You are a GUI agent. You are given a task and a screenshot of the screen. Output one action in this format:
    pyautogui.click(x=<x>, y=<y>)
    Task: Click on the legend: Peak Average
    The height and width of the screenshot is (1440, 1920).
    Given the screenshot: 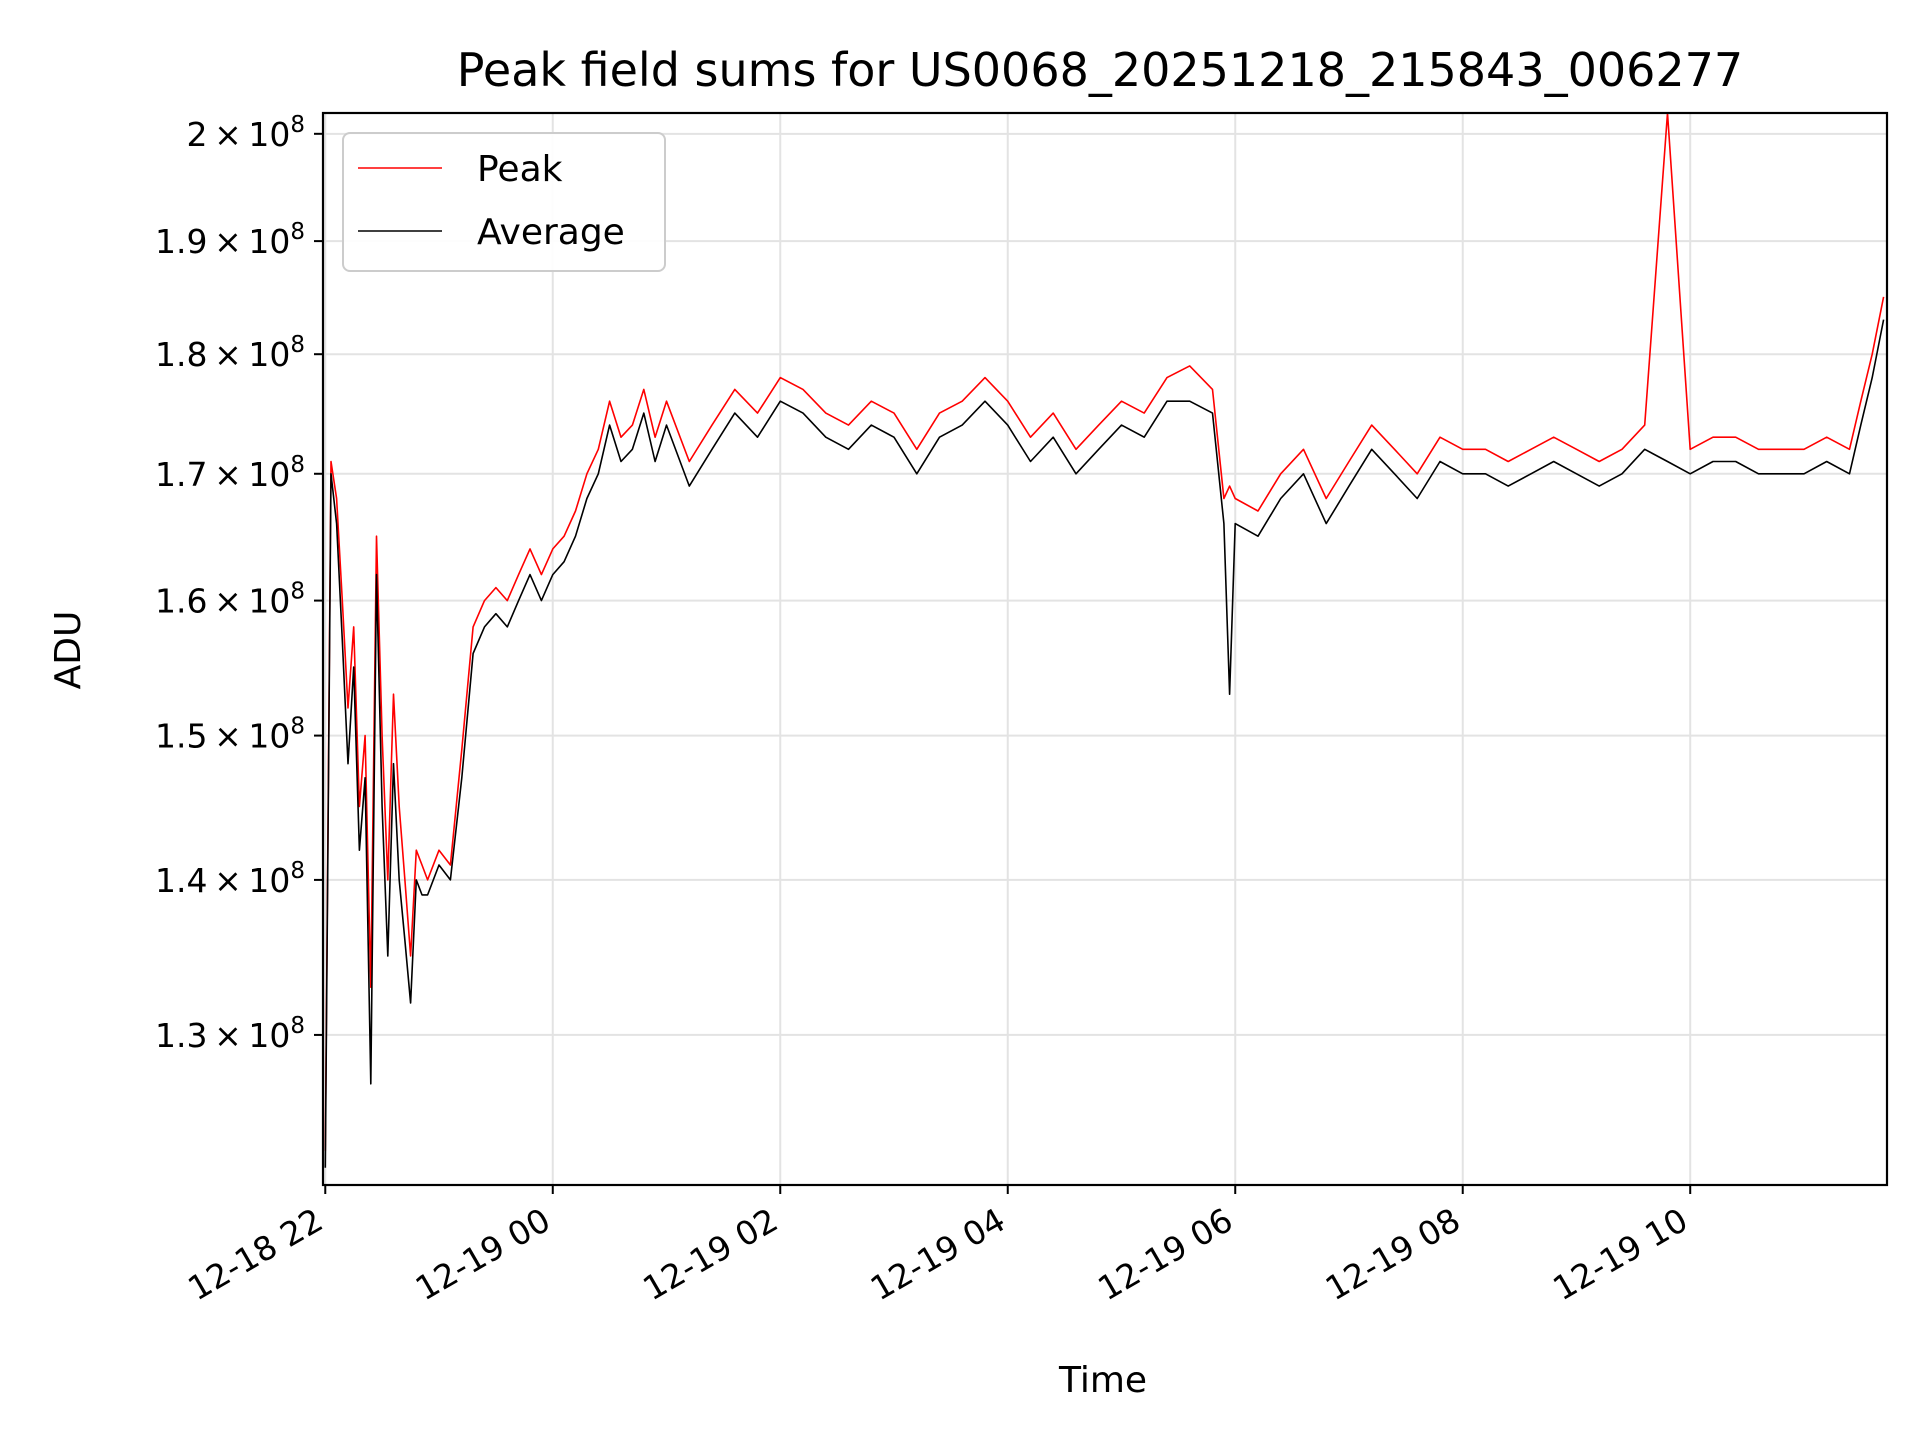 What is the action you would take?
    pyautogui.click(x=504, y=202)
    